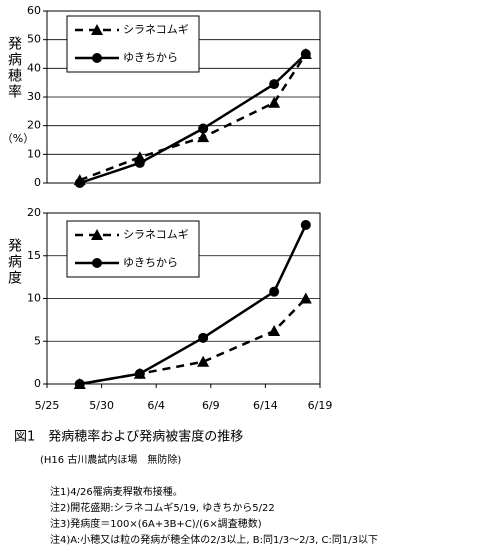 This screenshot has height=554, width=491. What do you see at coordinates (34, 255) in the screenshot?
I see `y-tick-label: 15` at bounding box center [34, 255].